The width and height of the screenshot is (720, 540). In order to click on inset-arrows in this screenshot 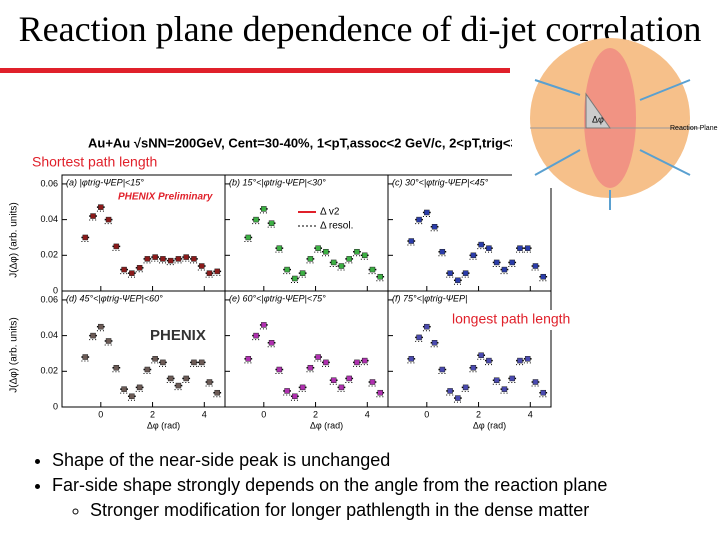, I will do `click(612, 144)`.